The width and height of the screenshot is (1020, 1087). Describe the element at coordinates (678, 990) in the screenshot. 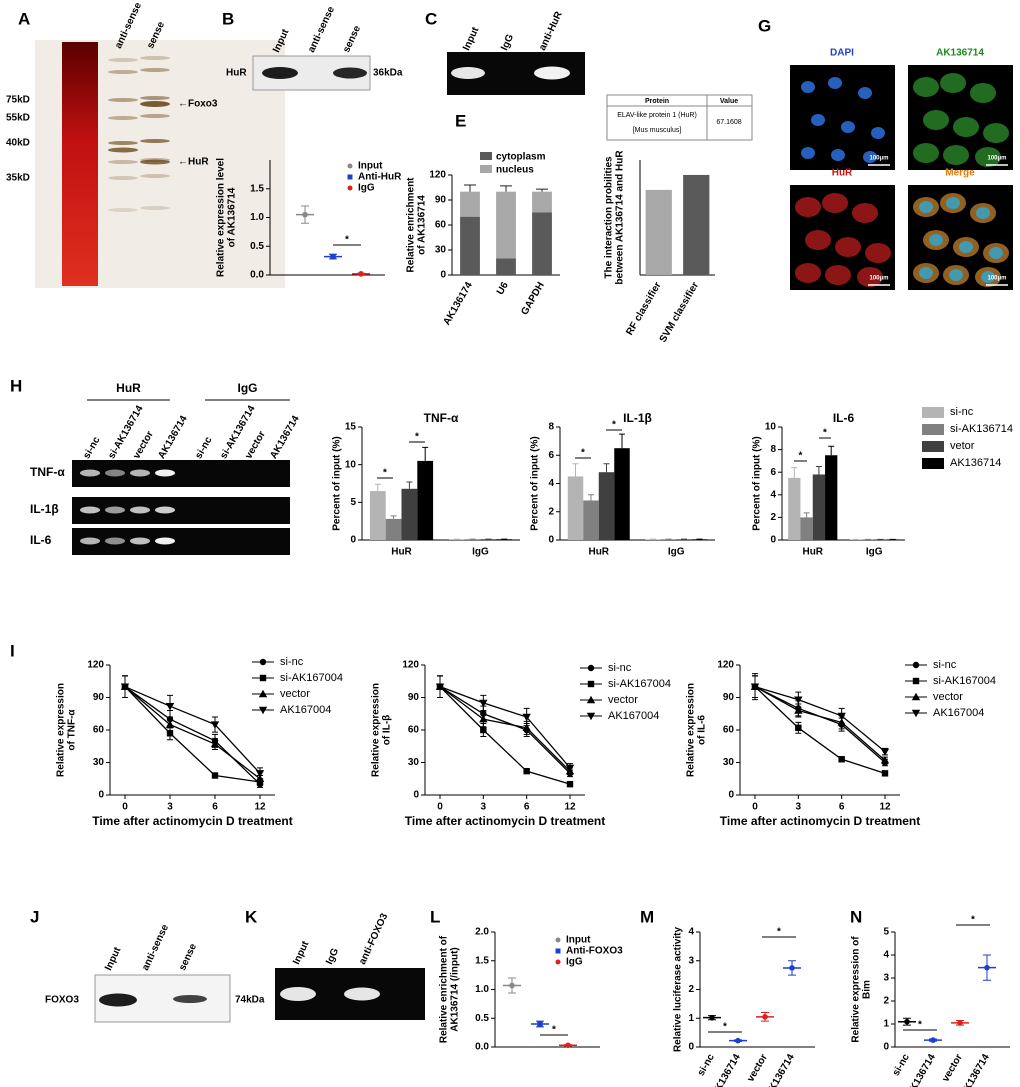

I see `y-axis-label: Relative luciferase activity` at that location.